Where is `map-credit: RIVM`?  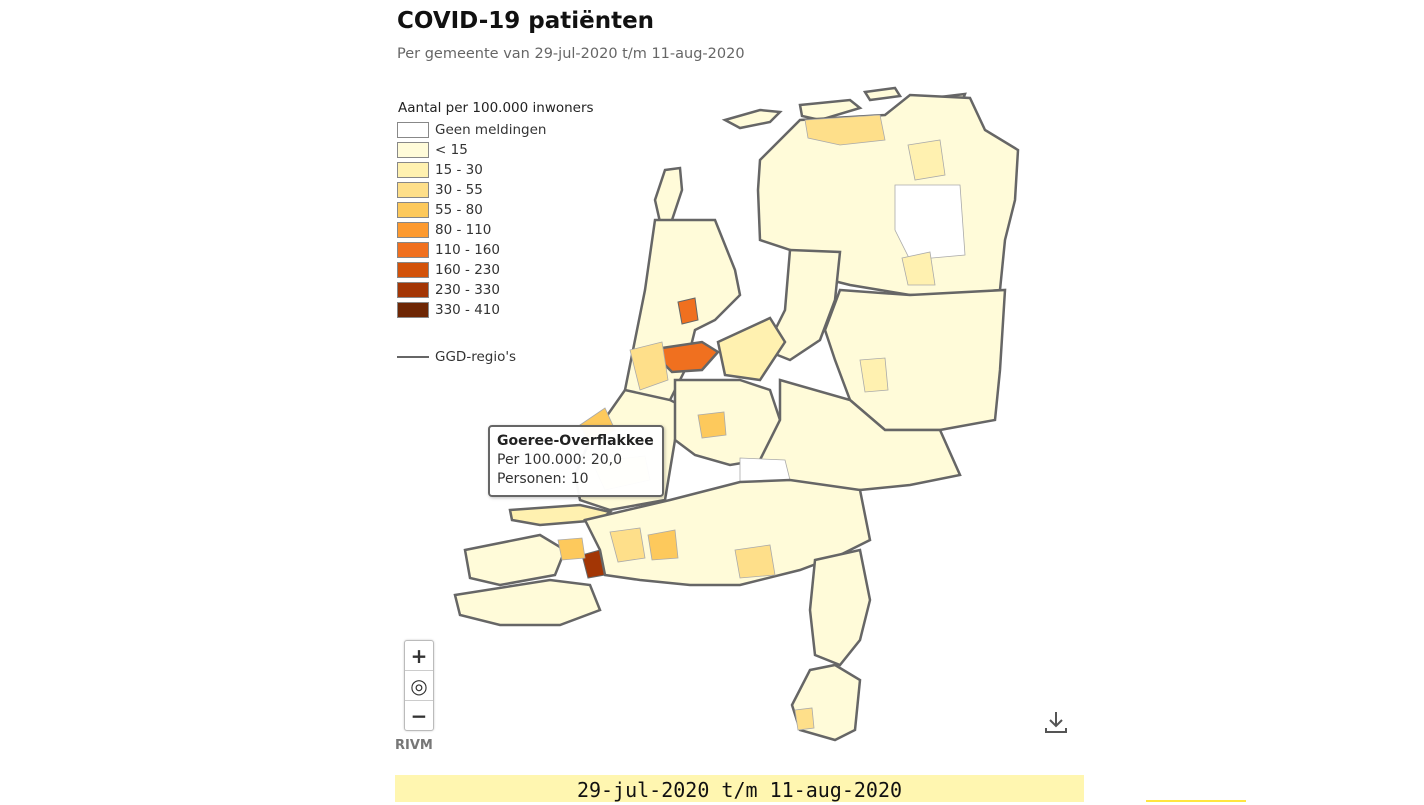
map-credit: RIVM is located at coordinates (414, 745).